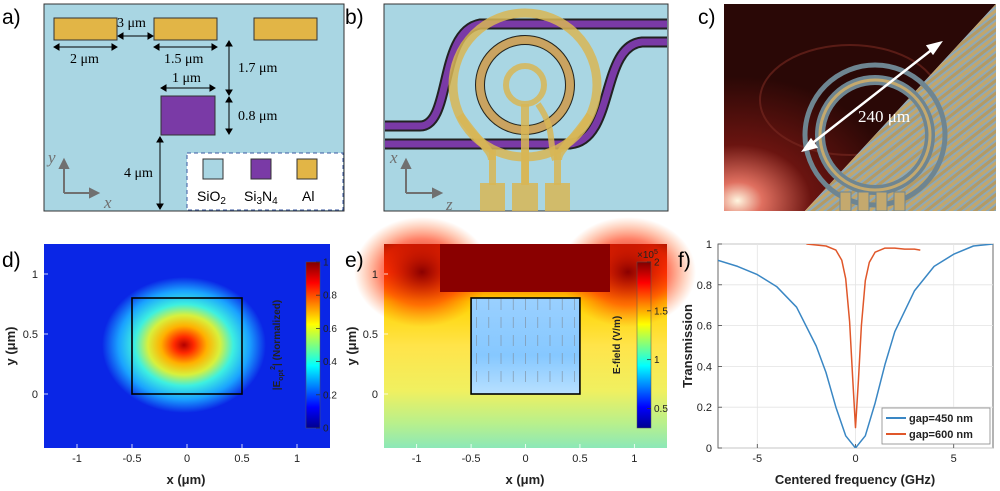  Describe the element at coordinates (855, 479) in the screenshot. I see `xlabel-f: Centered frequency (GHz)` at that location.